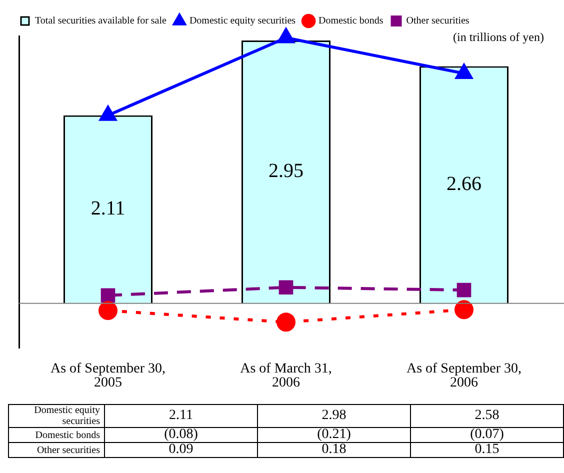  What do you see at coordinates (438, 21) in the screenshot?
I see `legend-label: Other securities` at bounding box center [438, 21].